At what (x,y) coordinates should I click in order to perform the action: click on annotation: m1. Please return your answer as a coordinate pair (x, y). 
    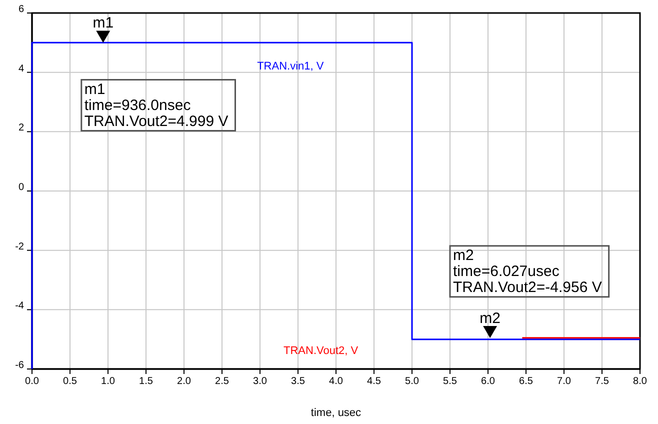
    Looking at the image, I should click on (103, 23).